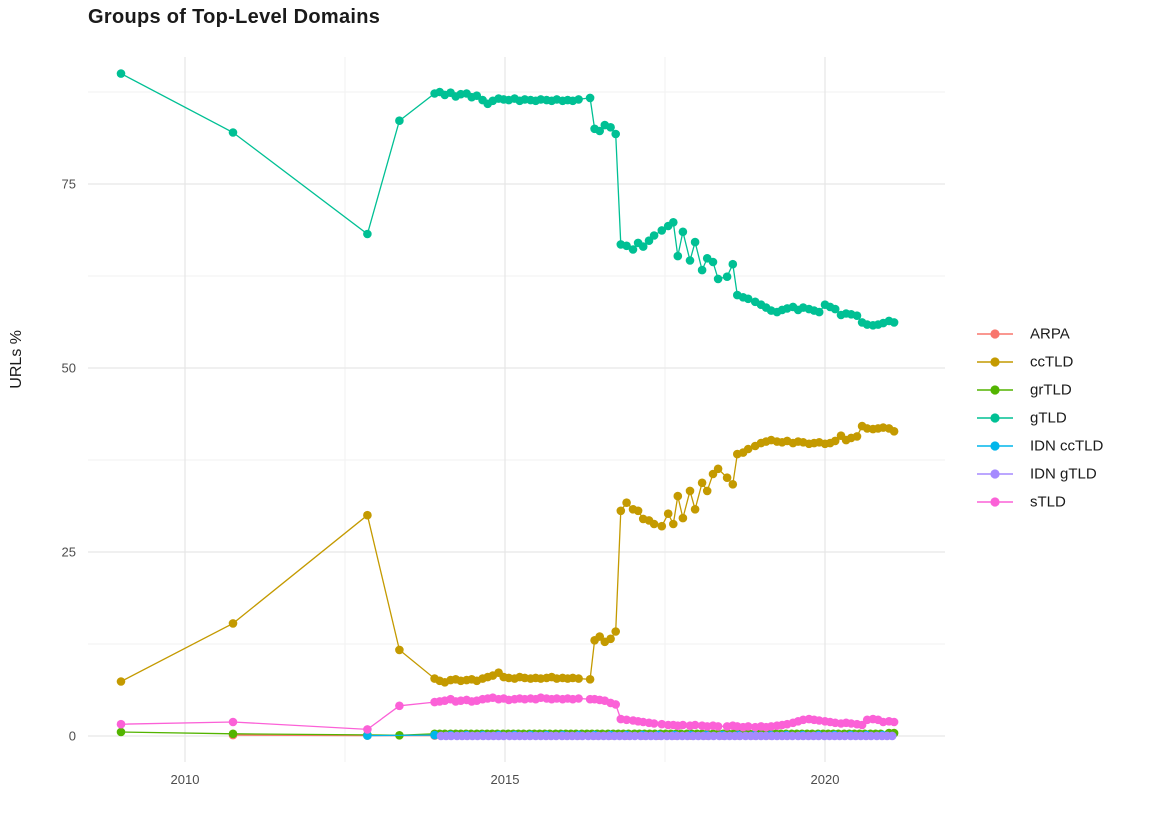 This screenshot has height=827, width=1164. I want to click on legend-label: ARPA, so click(1050, 334).